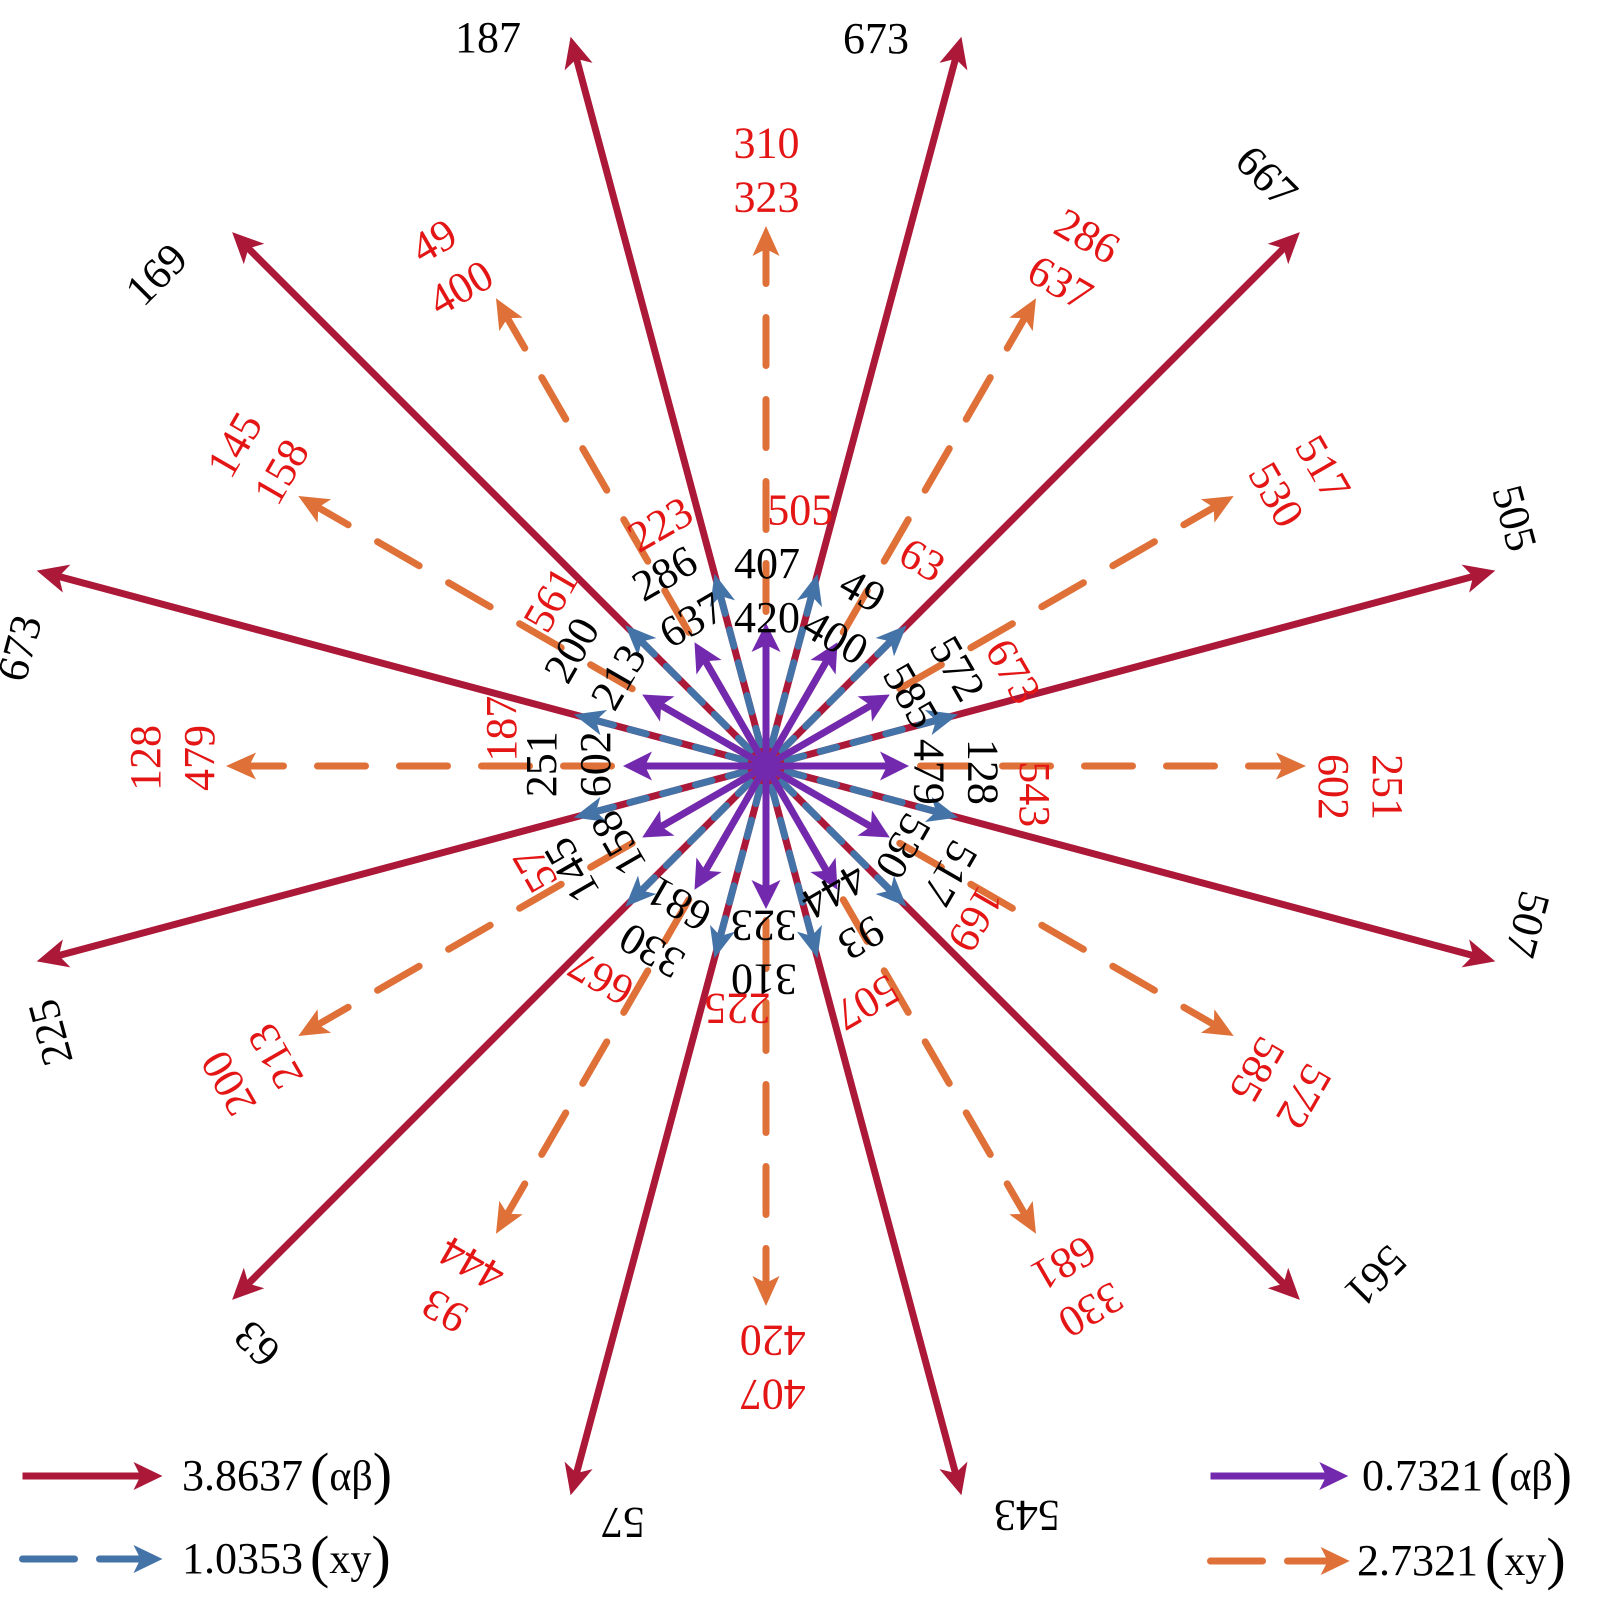 This screenshot has height=1601, width=1600. Describe the element at coordinates (876, 38) in the screenshot. I see `svg-text: 673` at that location.